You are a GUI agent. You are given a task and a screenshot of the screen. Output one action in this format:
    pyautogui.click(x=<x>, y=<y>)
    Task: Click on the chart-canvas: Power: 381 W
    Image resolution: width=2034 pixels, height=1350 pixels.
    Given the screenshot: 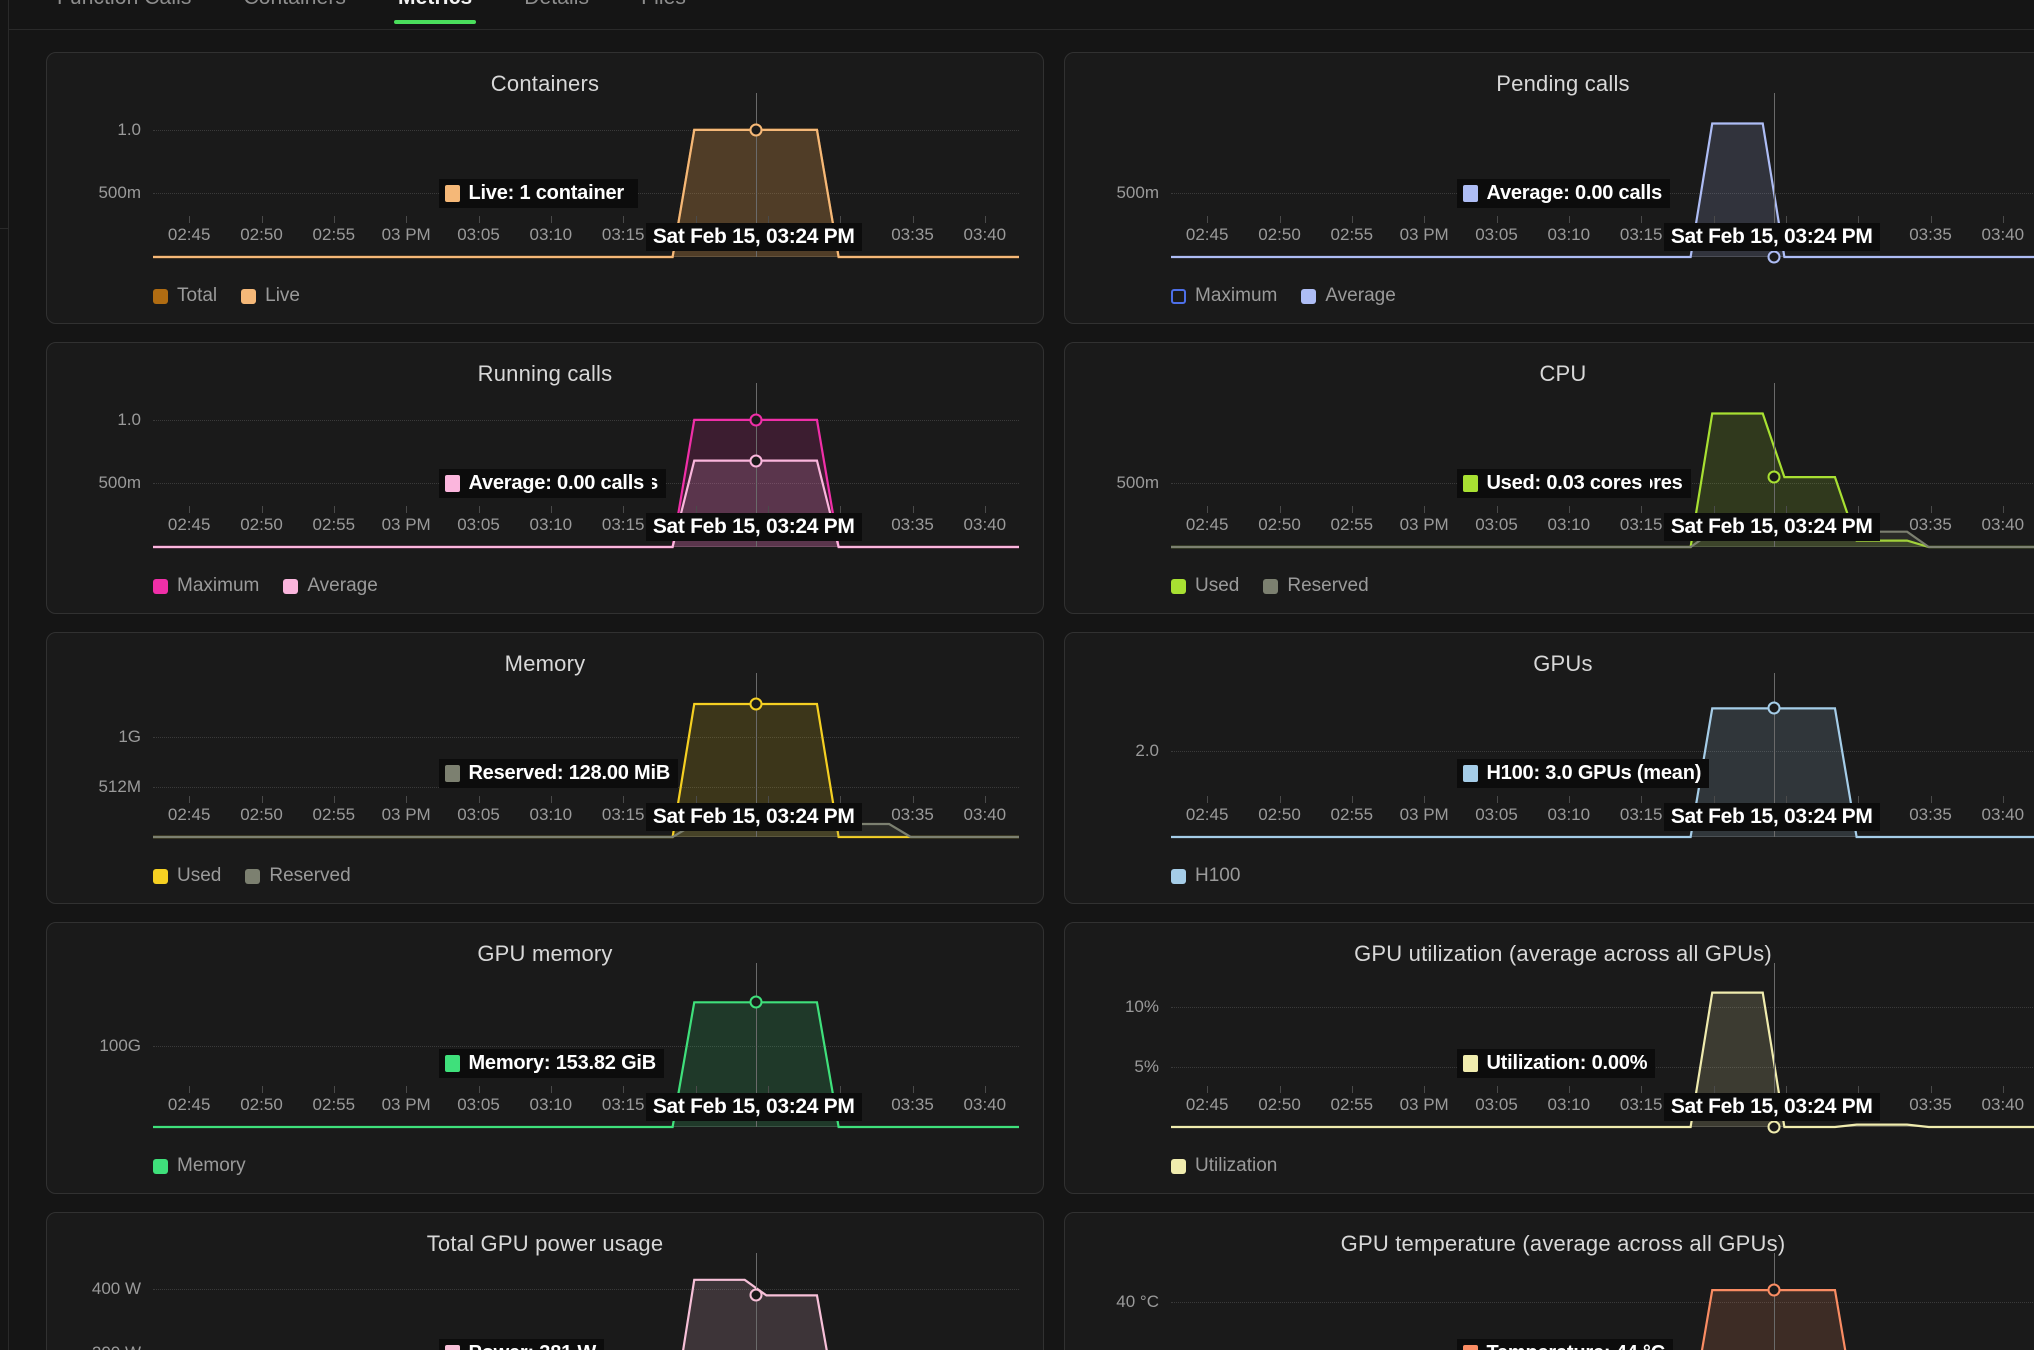 What is the action you would take?
    pyautogui.click(x=586, y=1301)
    